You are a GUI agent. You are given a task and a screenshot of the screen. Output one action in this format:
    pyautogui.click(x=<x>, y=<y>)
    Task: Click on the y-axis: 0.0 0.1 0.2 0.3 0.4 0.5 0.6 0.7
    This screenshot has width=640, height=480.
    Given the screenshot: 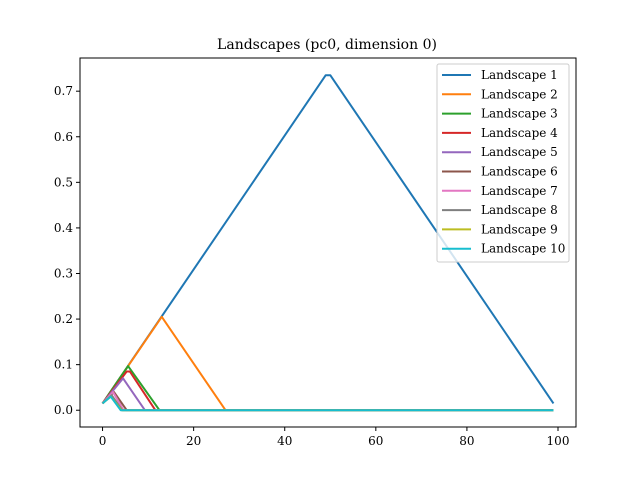 What is the action you would take?
    pyautogui.click(x=67, y=250)
    